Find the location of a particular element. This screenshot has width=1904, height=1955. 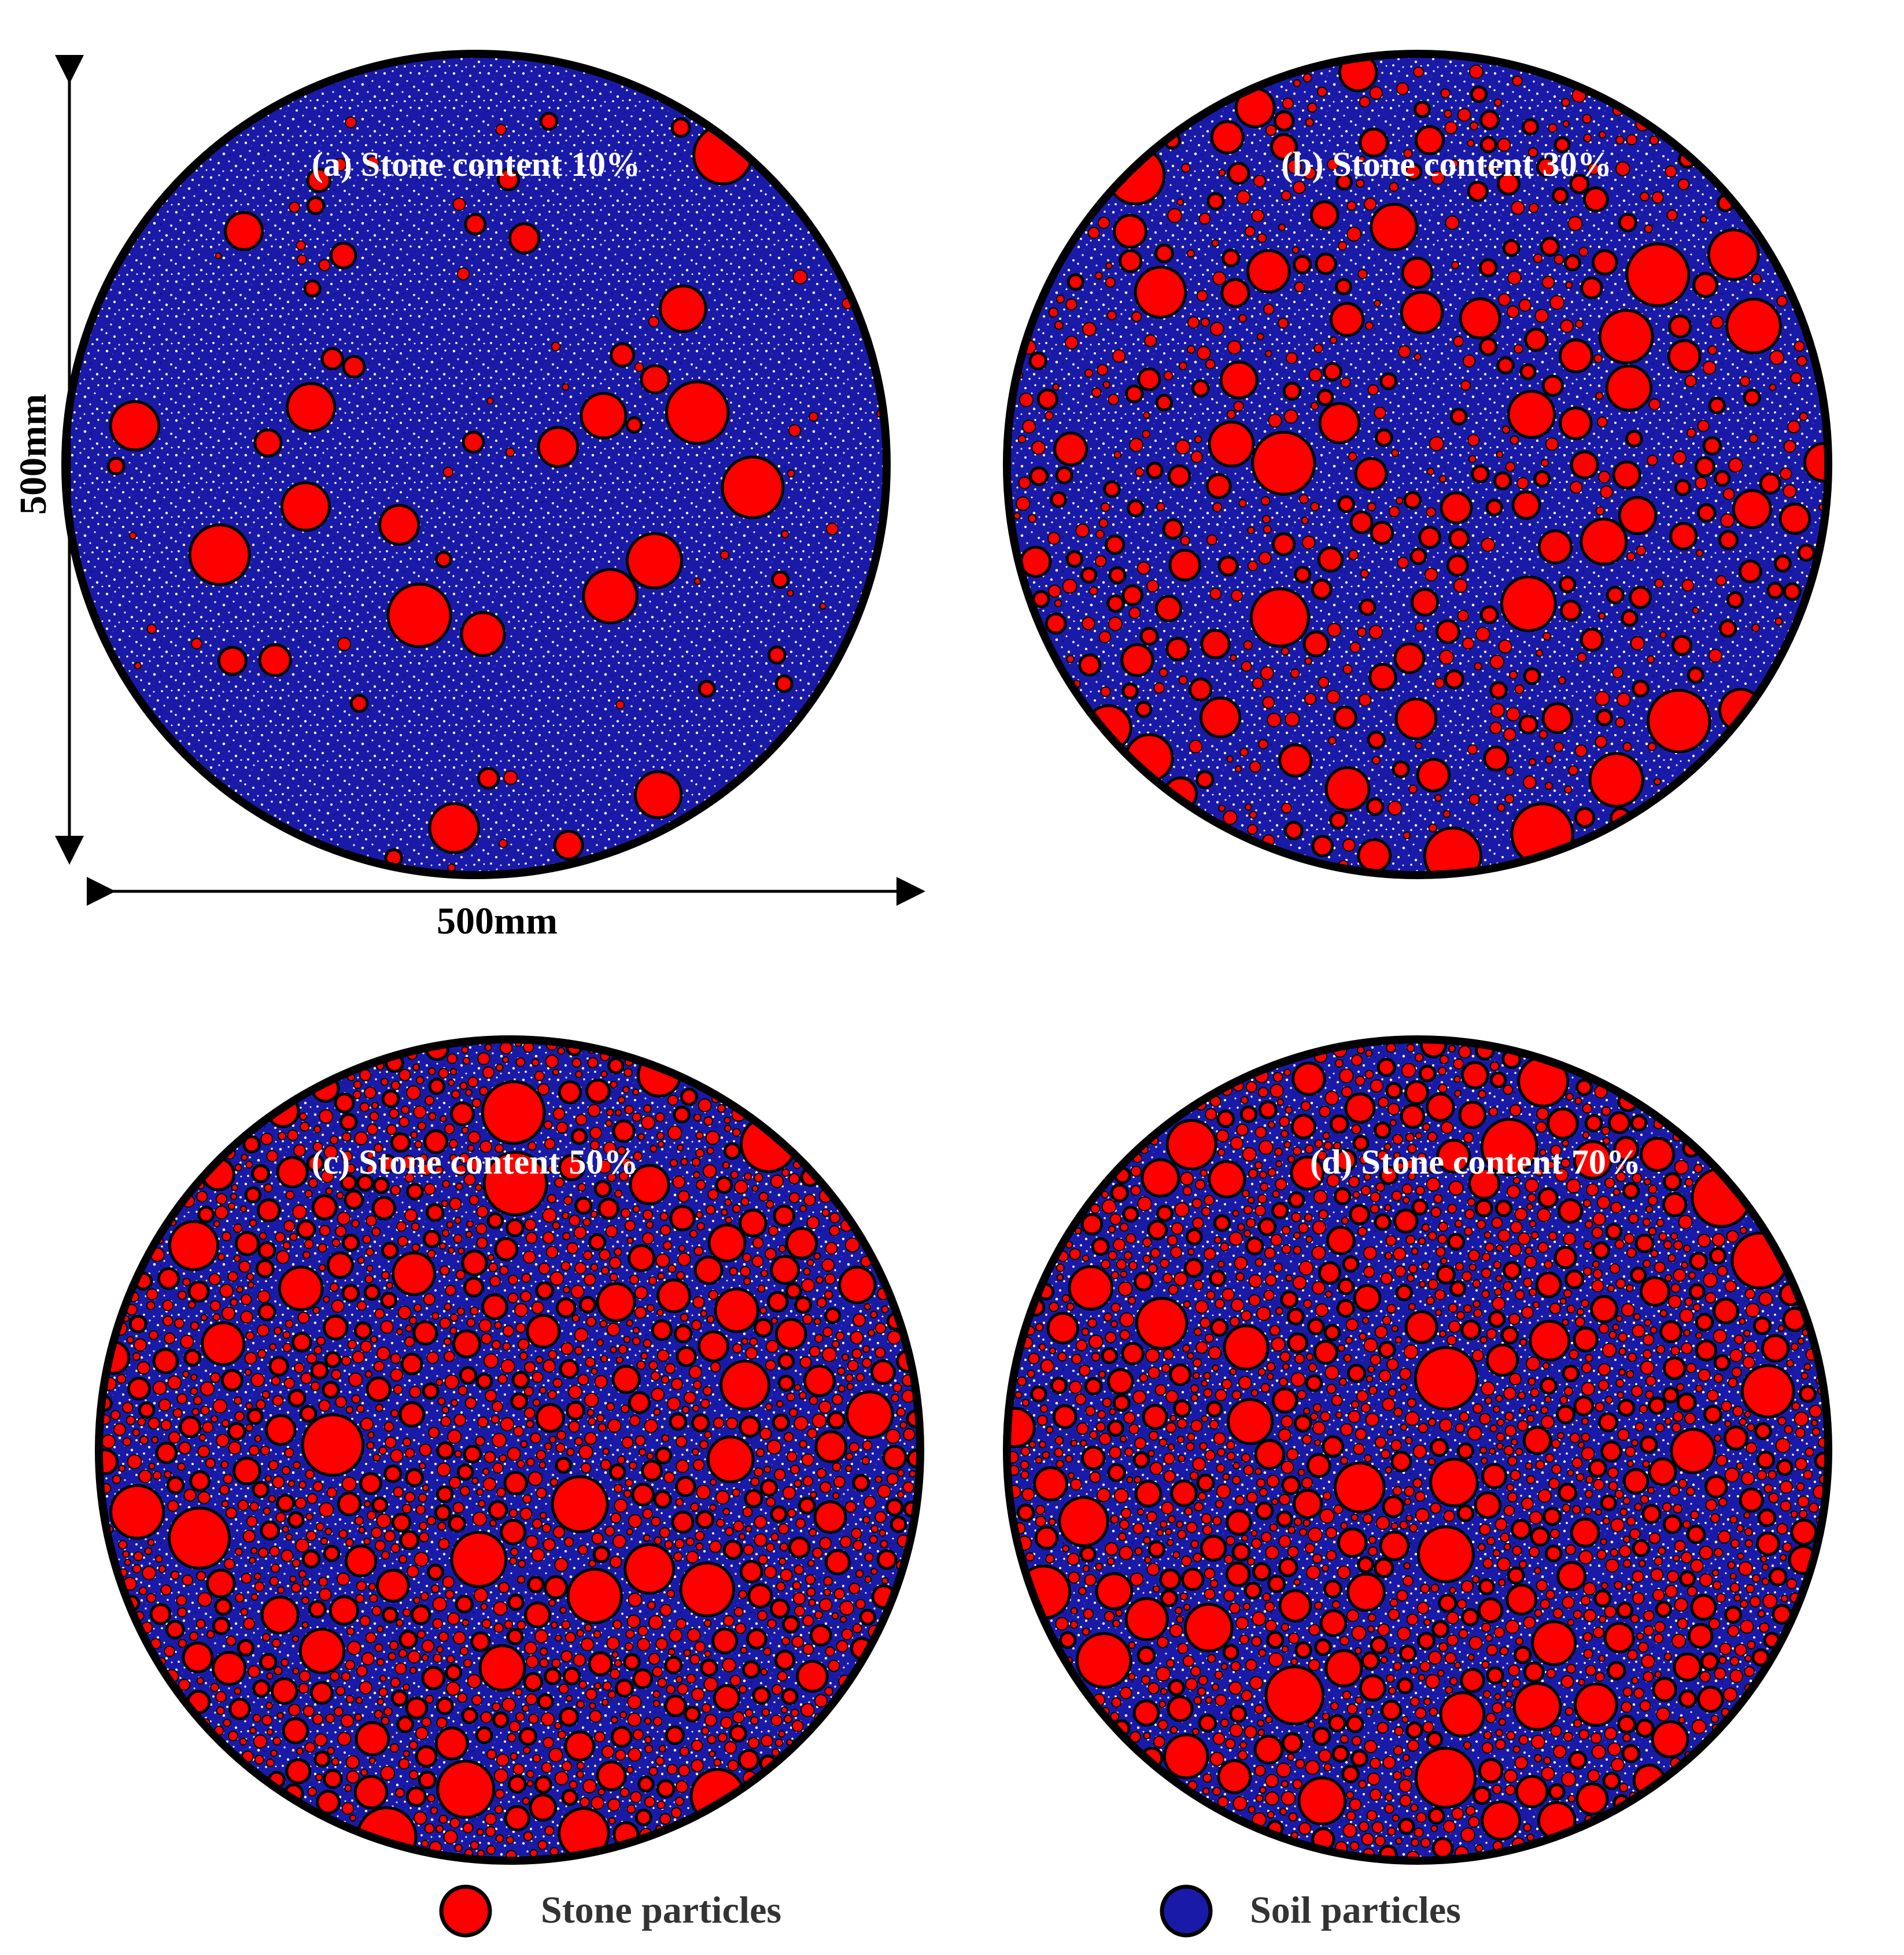

panel-c-title: (c) Stone content 50% is located at coordinates (475, 1162).